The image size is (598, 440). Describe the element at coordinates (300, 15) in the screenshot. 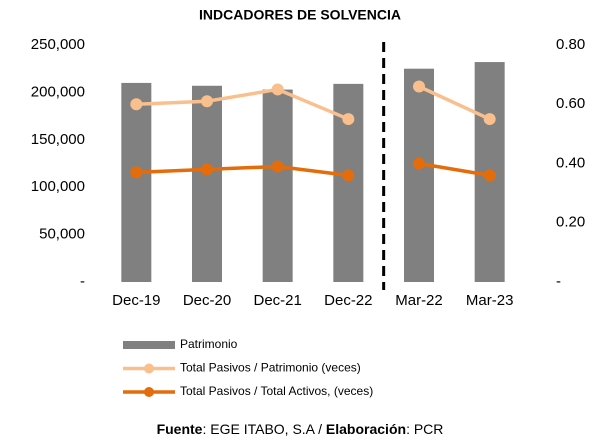

I see `chart-title: INDCADORES DE SOLVENCIA` at that location.